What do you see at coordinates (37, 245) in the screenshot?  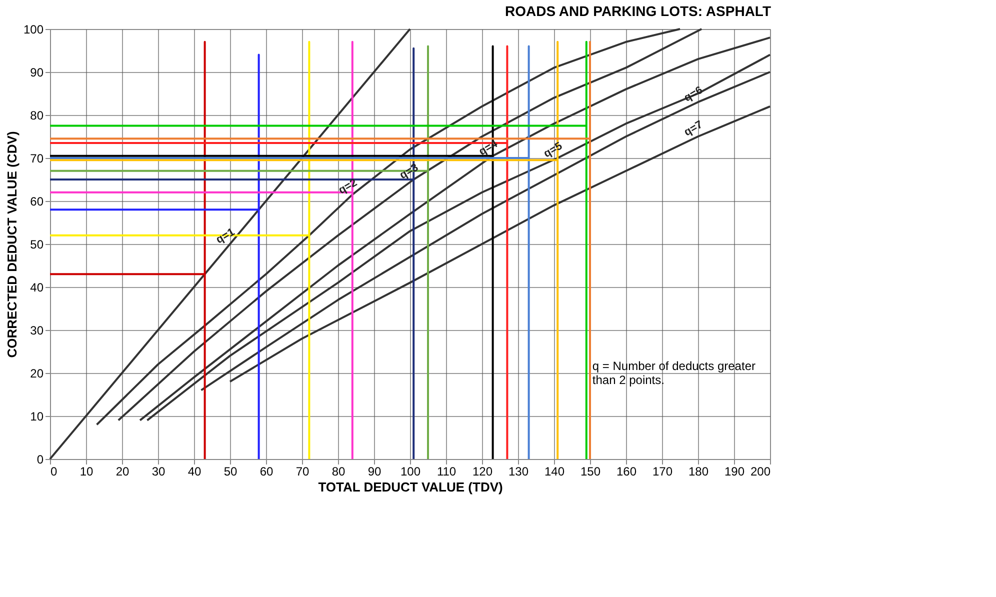 I see `y-tick-label: 50` at bounding box center [37, 245].